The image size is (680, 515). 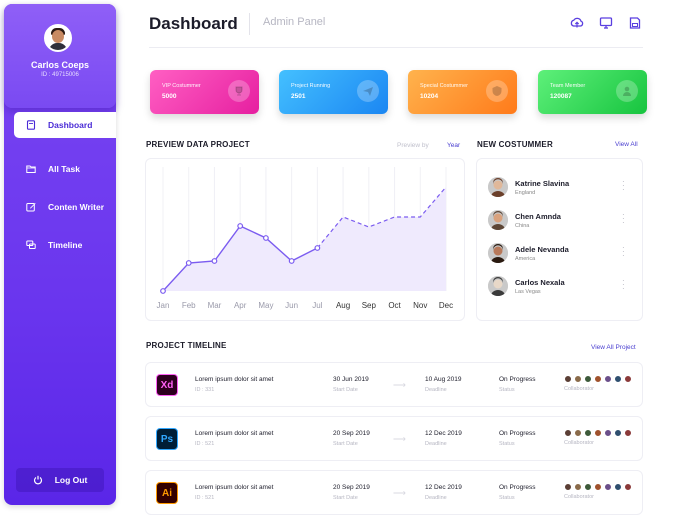 I want to click on sidebar-item-label: Conten Writer, so click(x=76, y=207).